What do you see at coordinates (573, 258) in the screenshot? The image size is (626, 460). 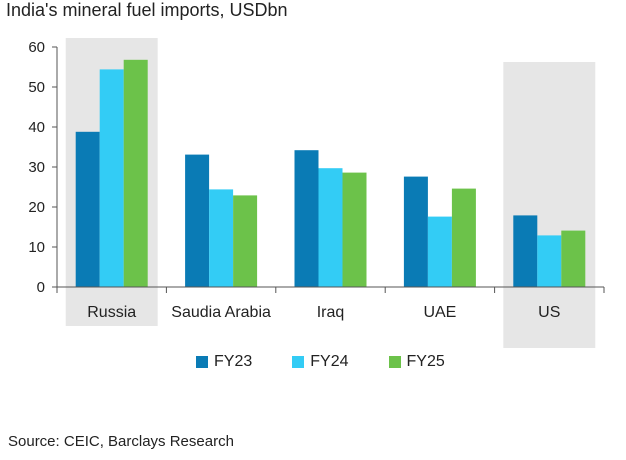 I see `bar-fy25-us` at bounding box center [573, 258].